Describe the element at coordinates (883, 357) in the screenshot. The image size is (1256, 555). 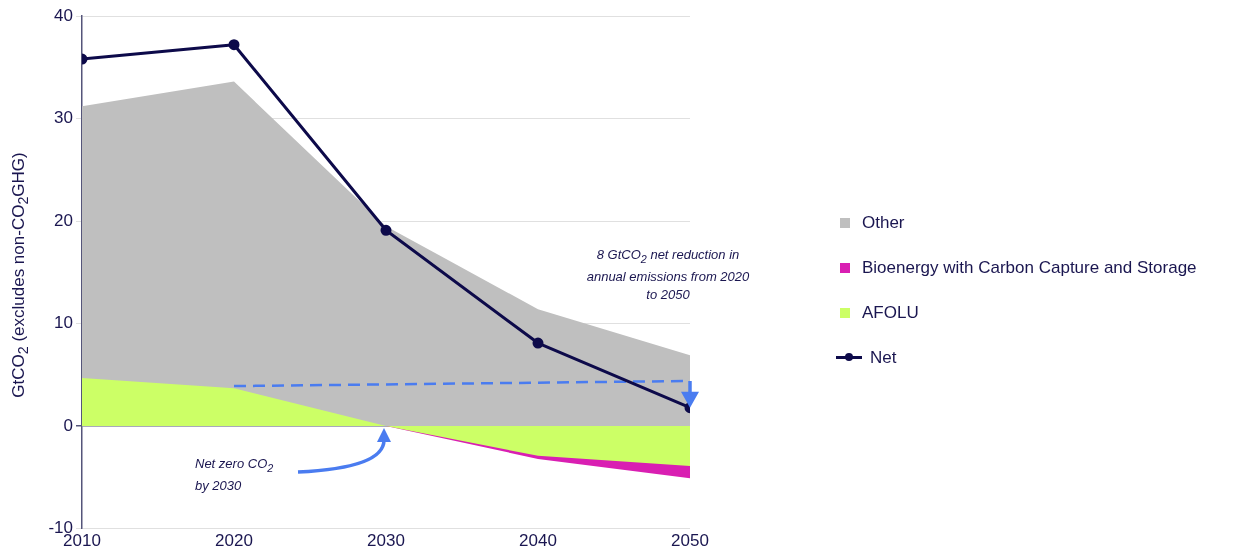
I see `legend-label: Net` at that location.